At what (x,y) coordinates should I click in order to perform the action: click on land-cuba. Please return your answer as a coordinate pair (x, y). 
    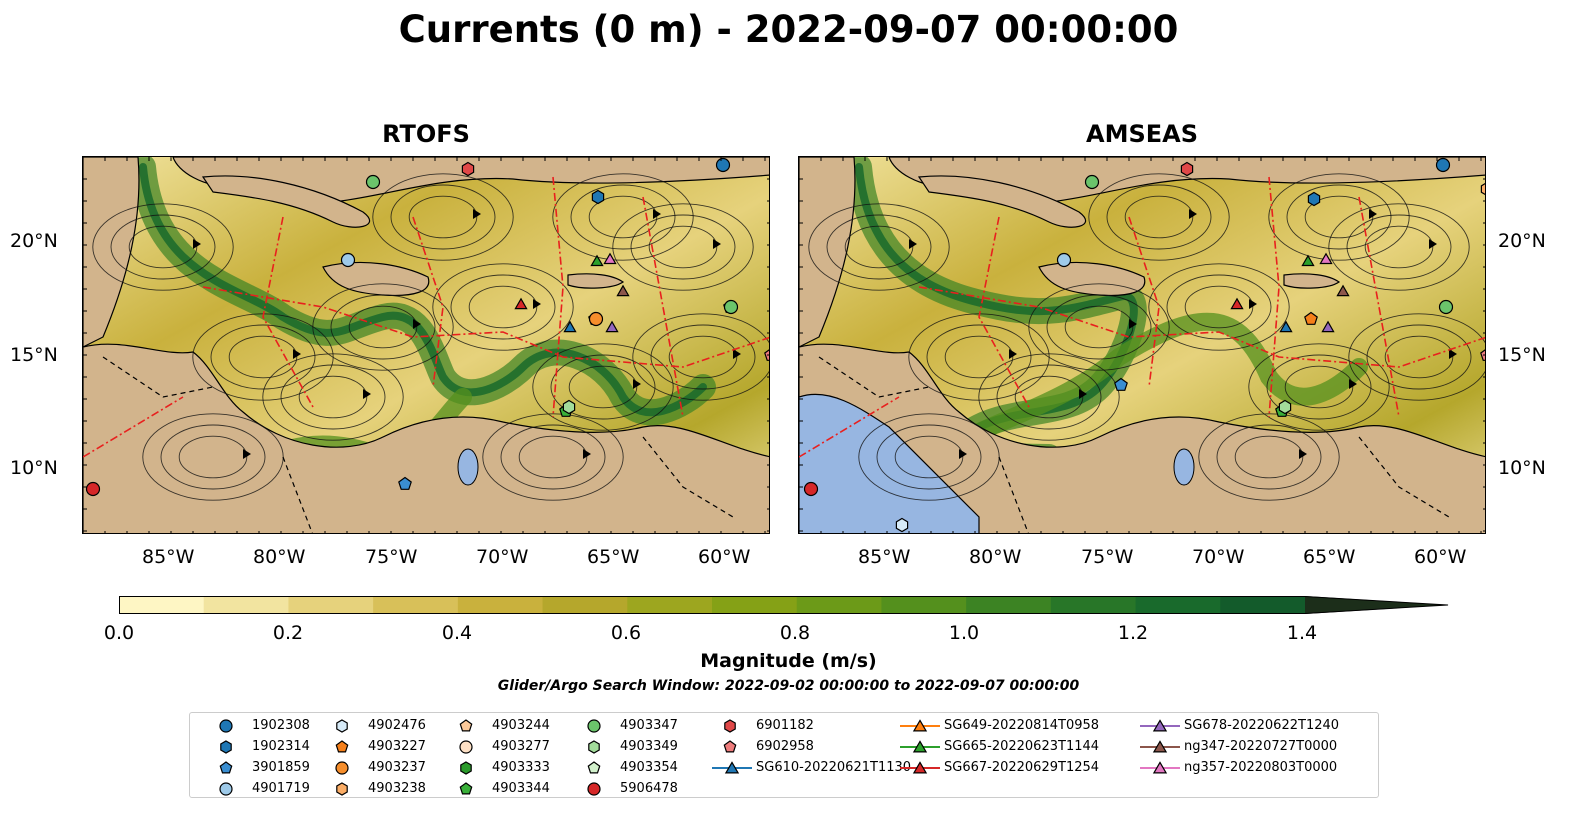
    Looking at the image, I should click on (1002, 201).